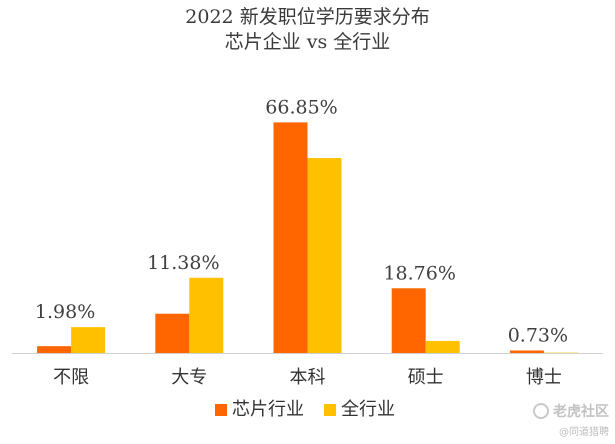 This screenshot has height=444, width=615. What do you see at coordinates (538, 335) in the screenshot?
I see `data-label: 0.73%` at bounding box center [538, 335].